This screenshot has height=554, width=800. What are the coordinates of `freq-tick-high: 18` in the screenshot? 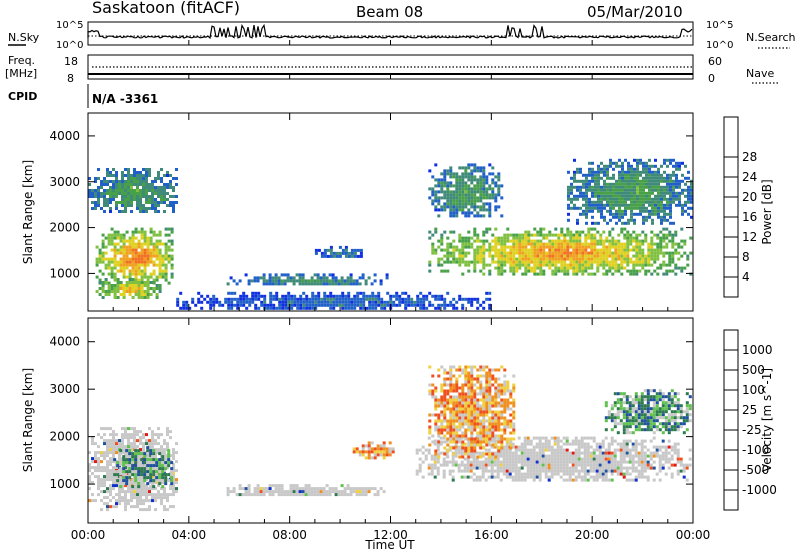 It's located at (71, 61).